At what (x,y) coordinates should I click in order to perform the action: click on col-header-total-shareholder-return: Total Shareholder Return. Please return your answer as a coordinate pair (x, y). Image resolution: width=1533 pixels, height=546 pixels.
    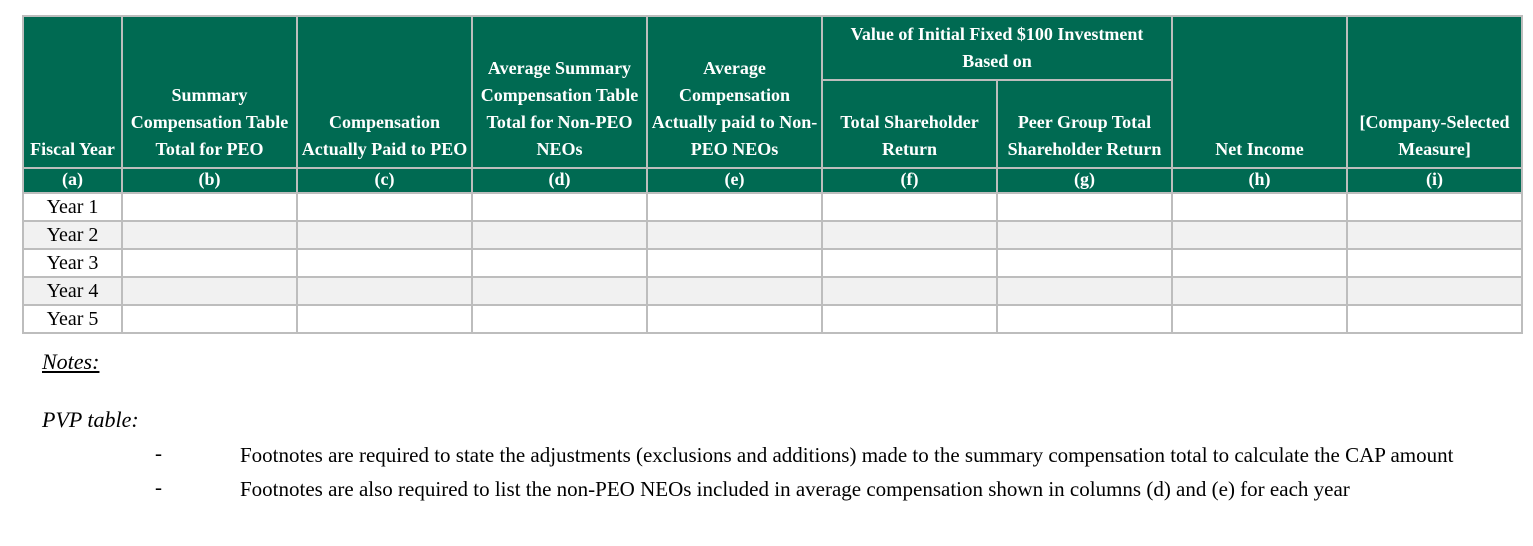
    Looking at the image, I should click on (909, 124).